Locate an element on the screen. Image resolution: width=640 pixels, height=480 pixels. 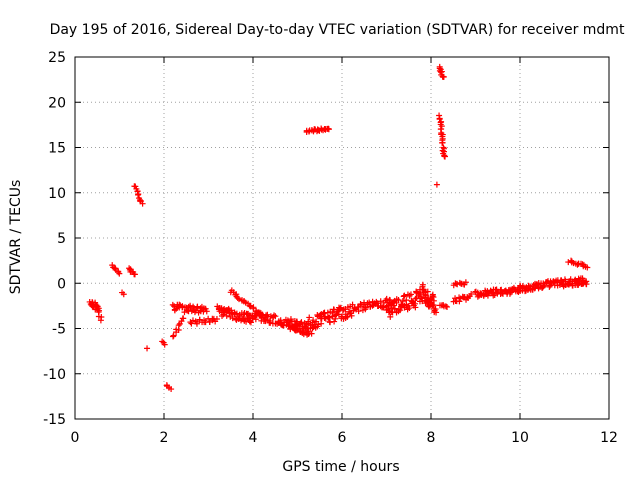
x-tick-label: 4 is located at coordinates (253, 438).